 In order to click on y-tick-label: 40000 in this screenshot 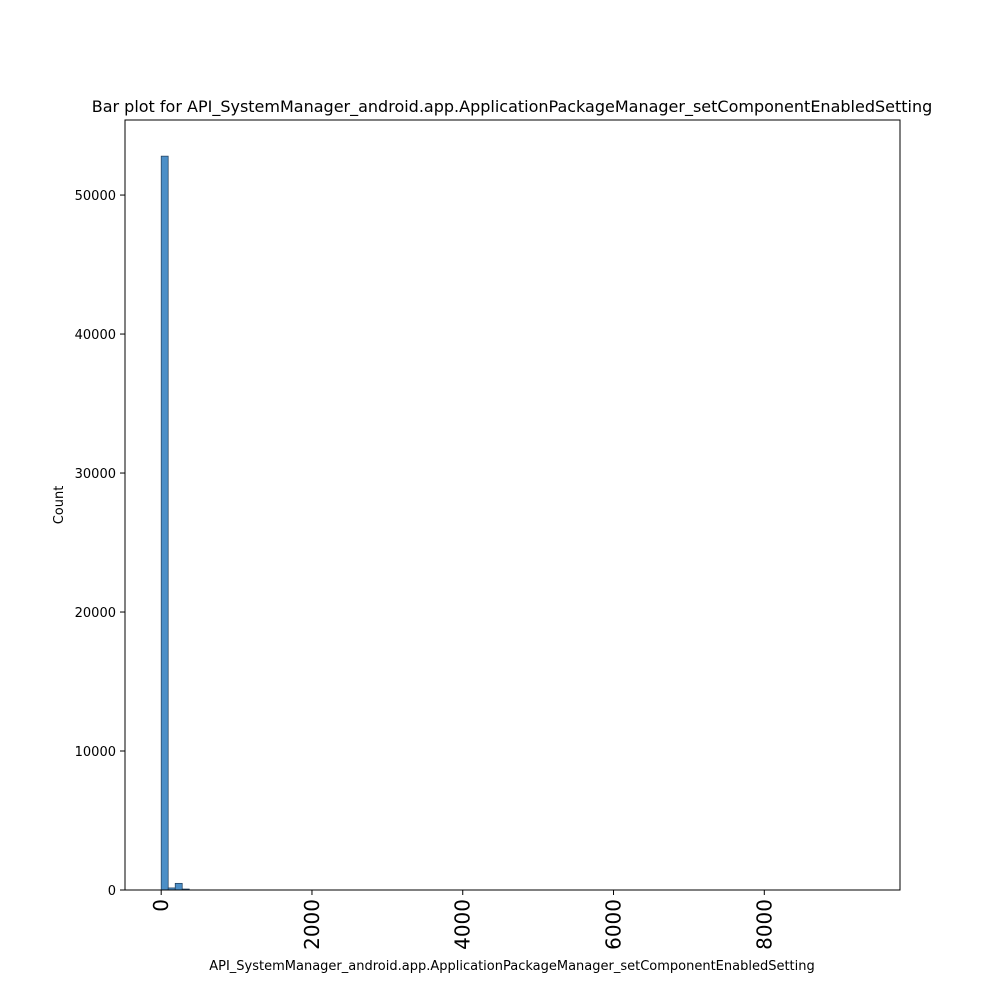, I will do `click(95, 335)`.